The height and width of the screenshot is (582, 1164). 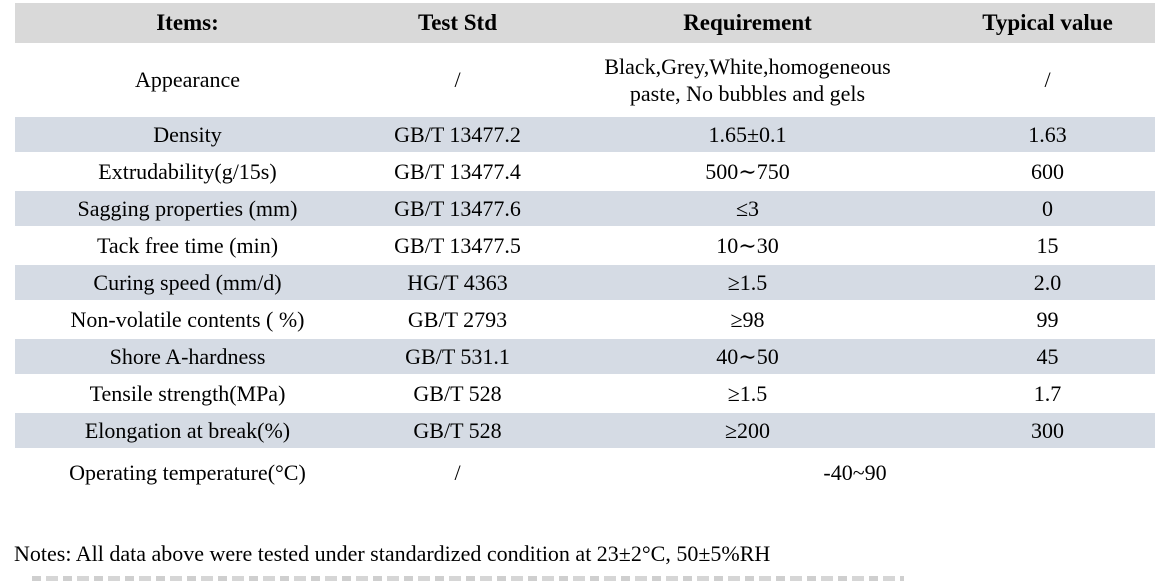 I want to click on cell-test-std: GB/T 13477.5, so click(x=457, y=246).